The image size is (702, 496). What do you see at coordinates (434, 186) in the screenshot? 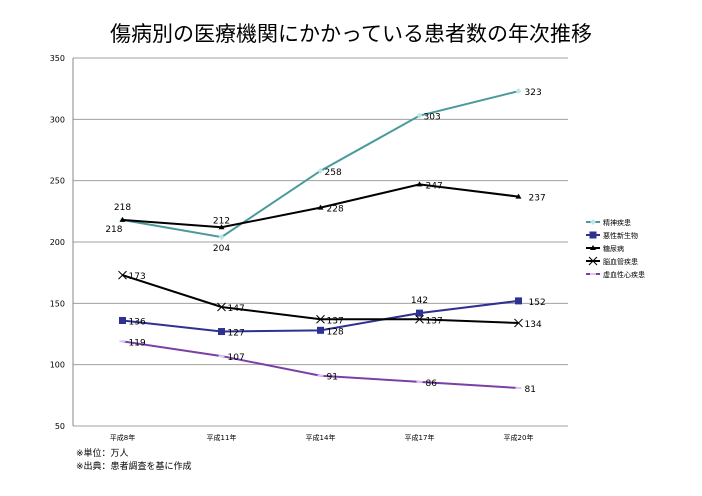
I see `data-label: 247` at bounding box center [434, 186].